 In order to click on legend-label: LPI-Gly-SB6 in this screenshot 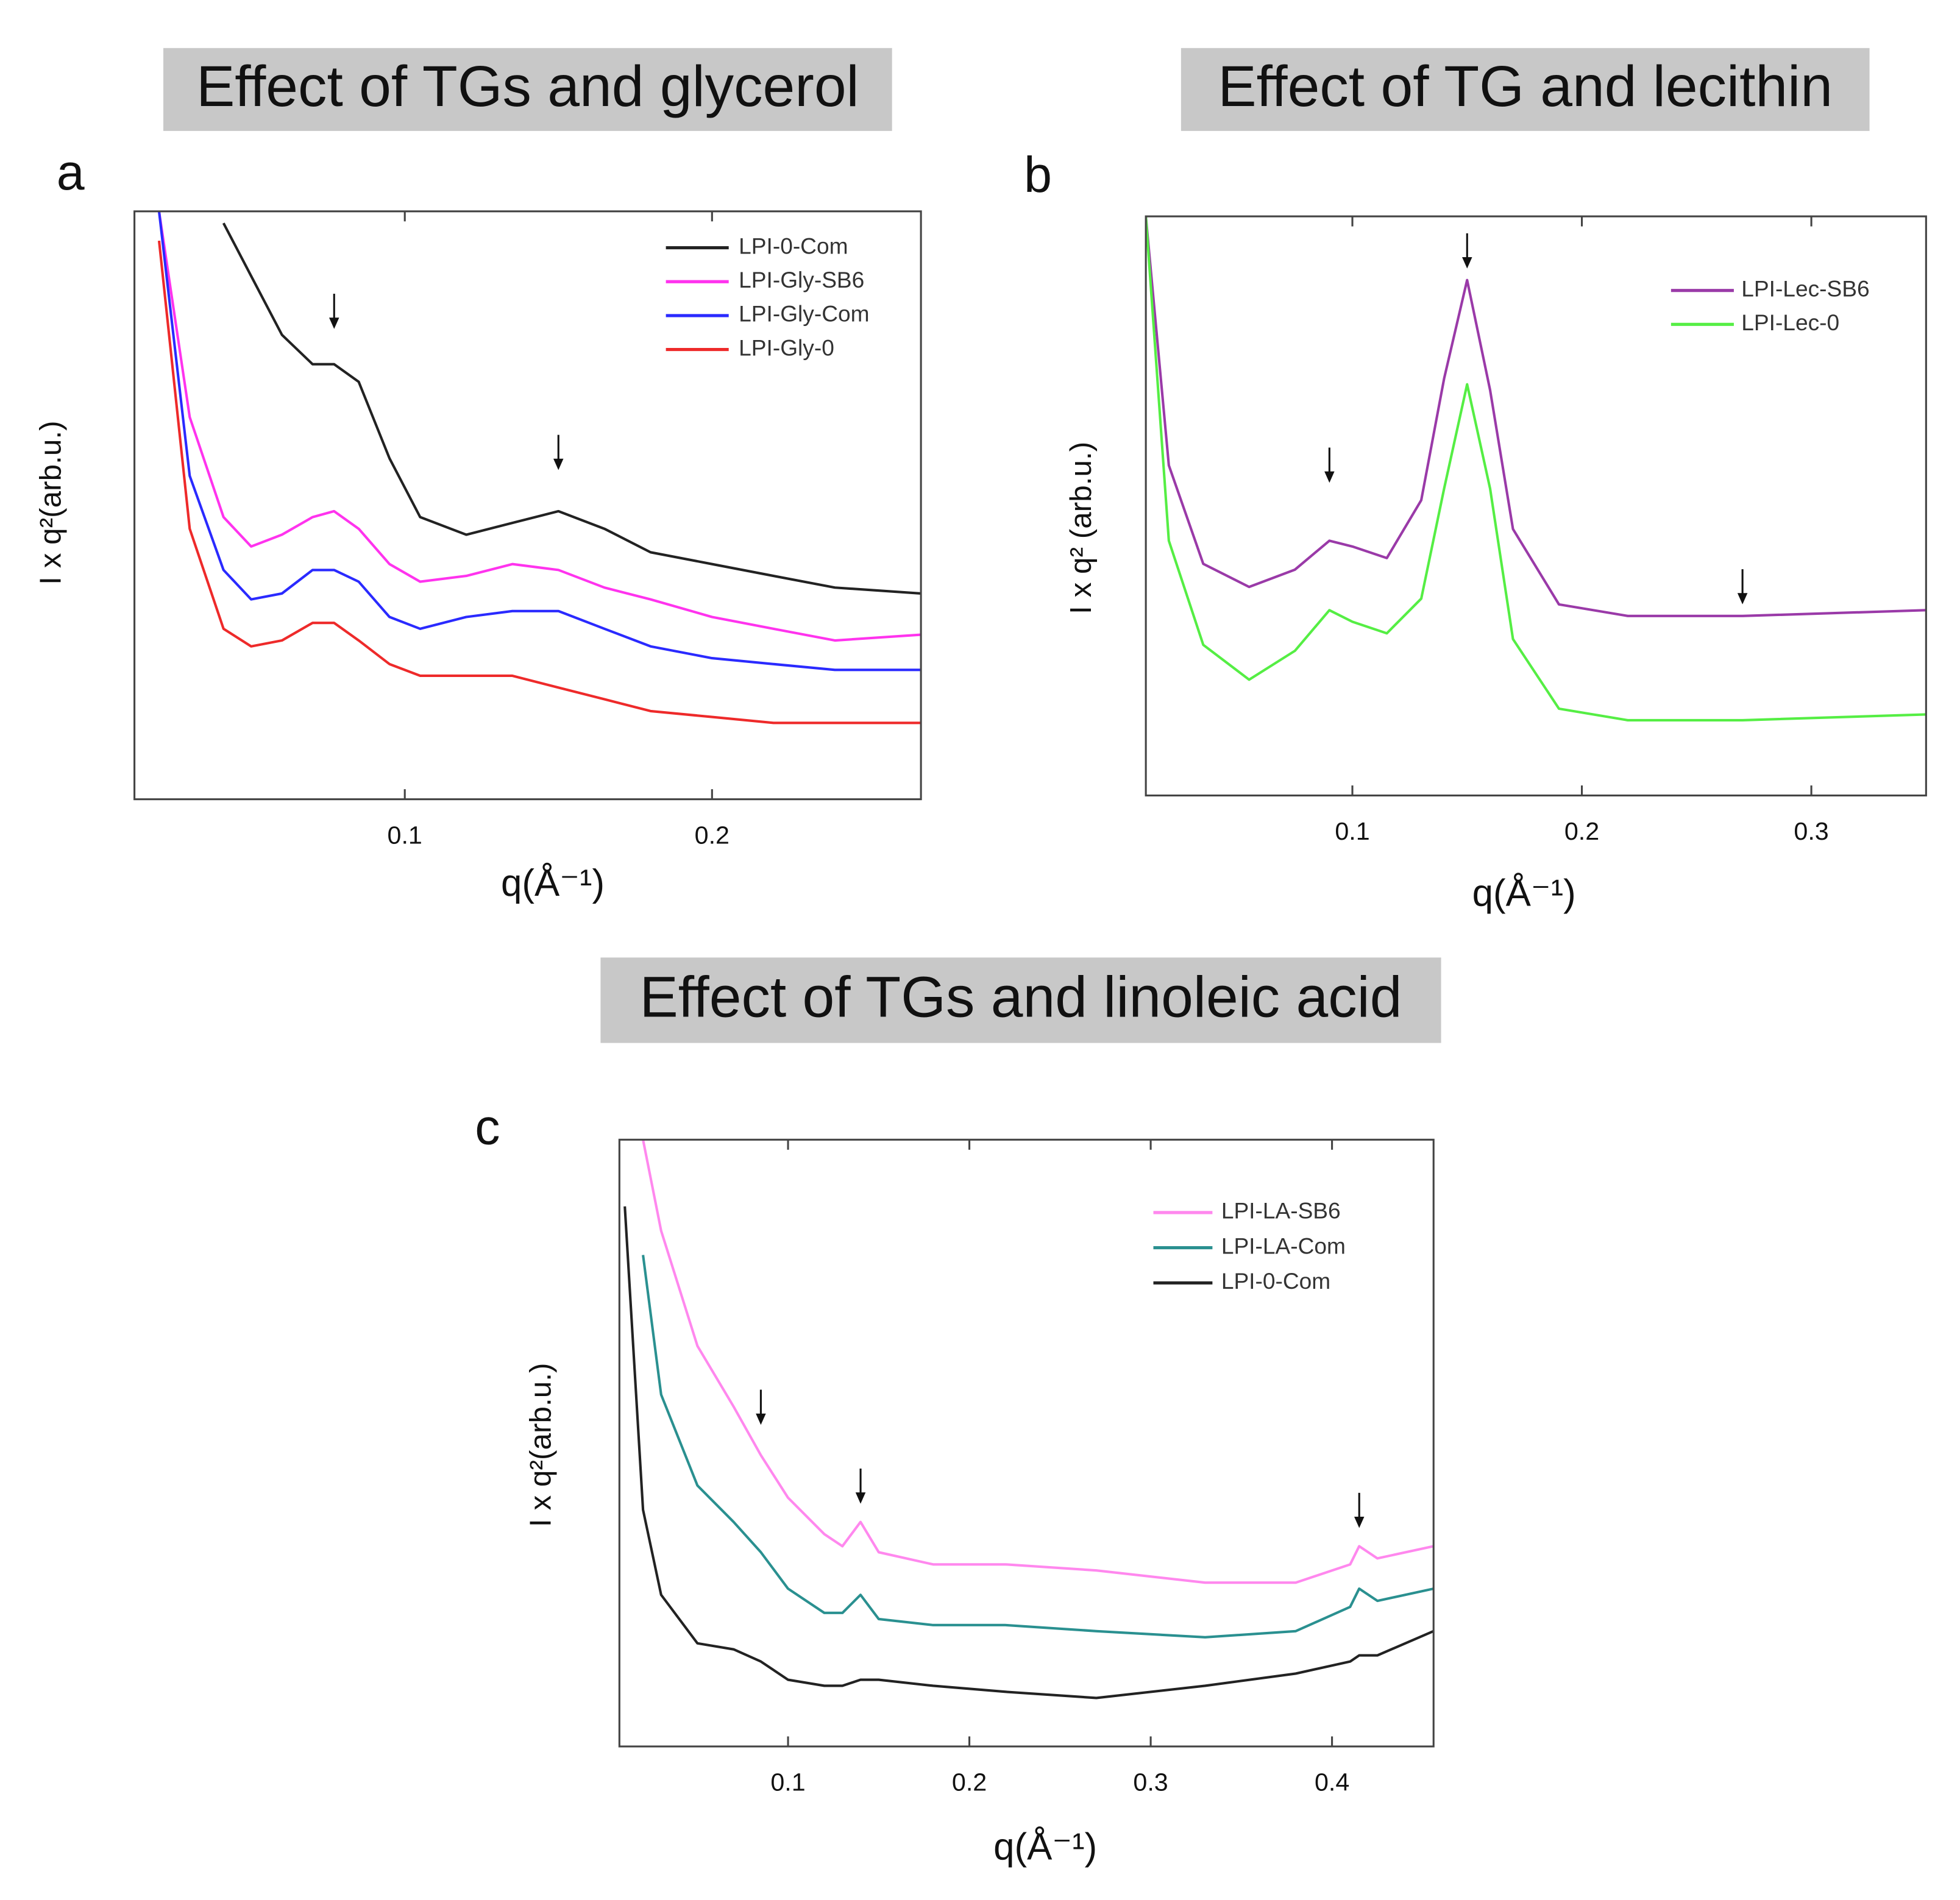, I will do `click(801, 279)`.